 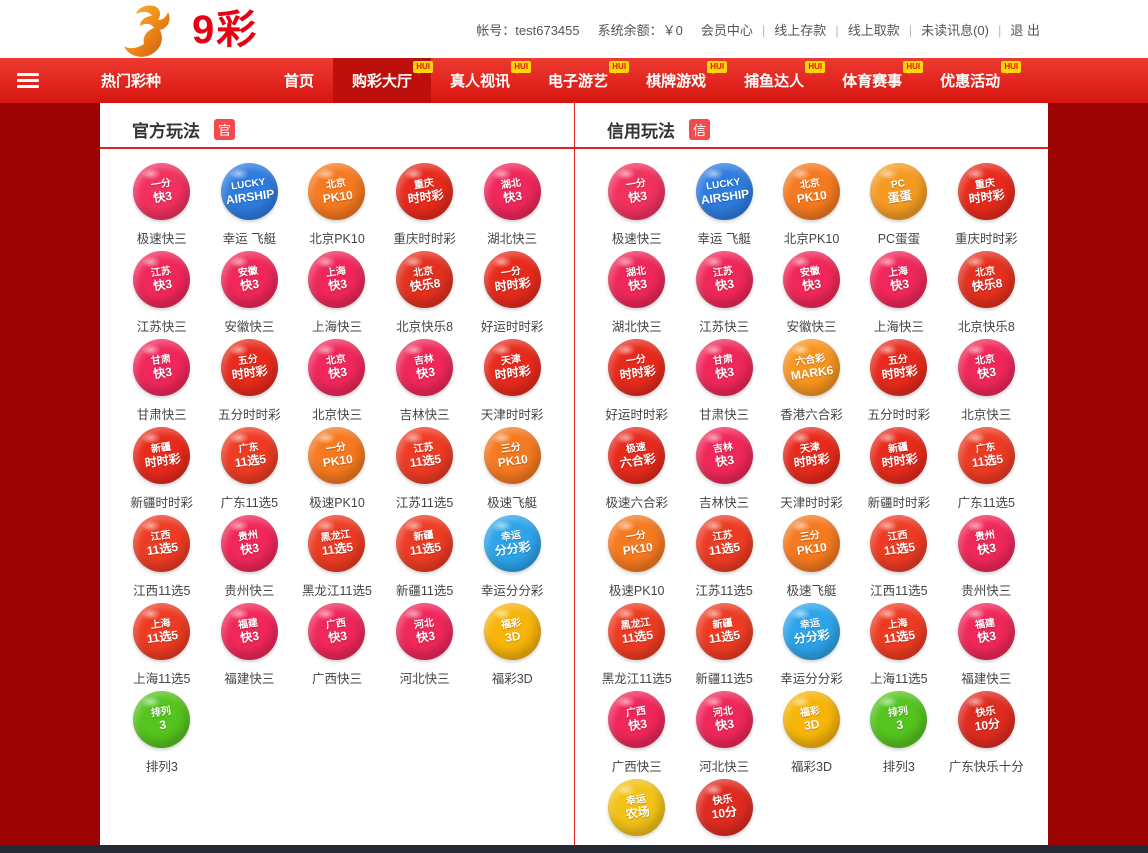 I want to click on header-link: 会员中心, so click(x=726, y=30).